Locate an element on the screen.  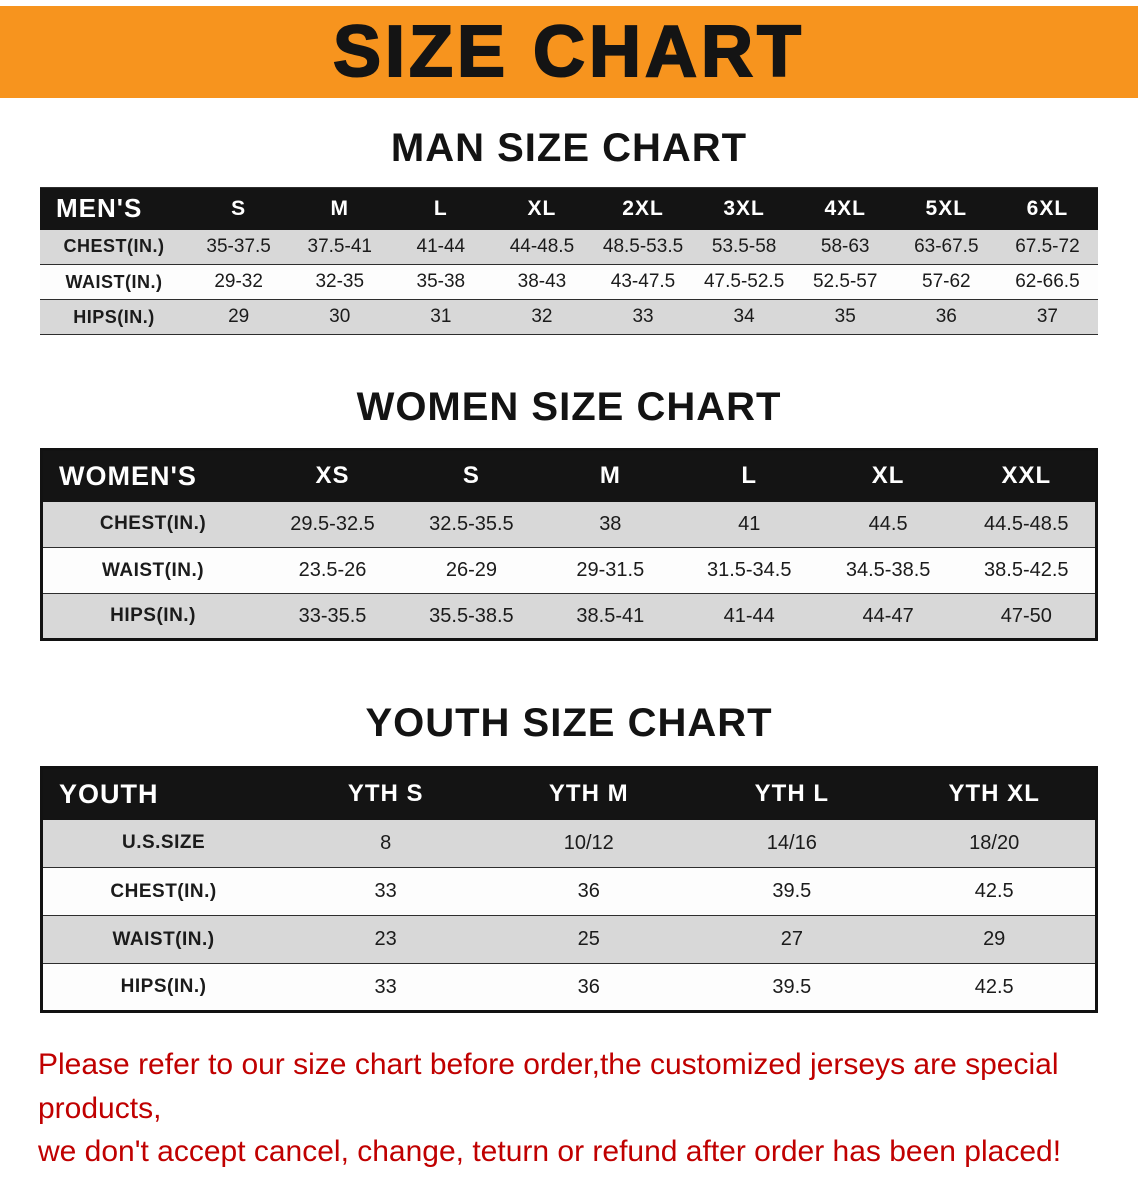
value-cell: 18/20 is located at coordinates (994, 842).